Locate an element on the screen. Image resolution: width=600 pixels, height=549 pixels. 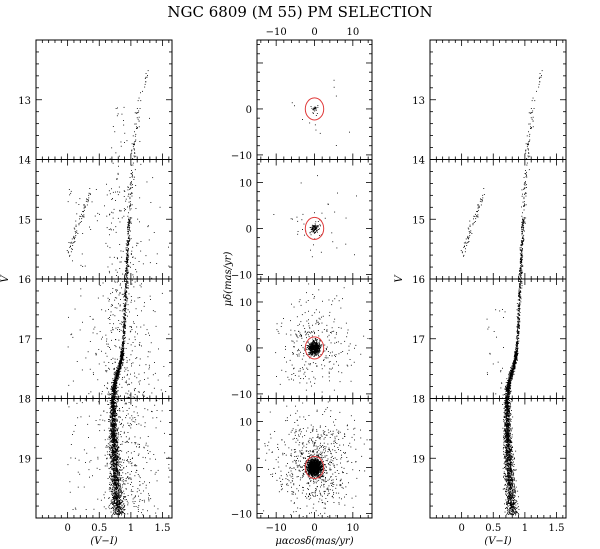
y-tick-label: 14 is located at coordinates (24, 161).